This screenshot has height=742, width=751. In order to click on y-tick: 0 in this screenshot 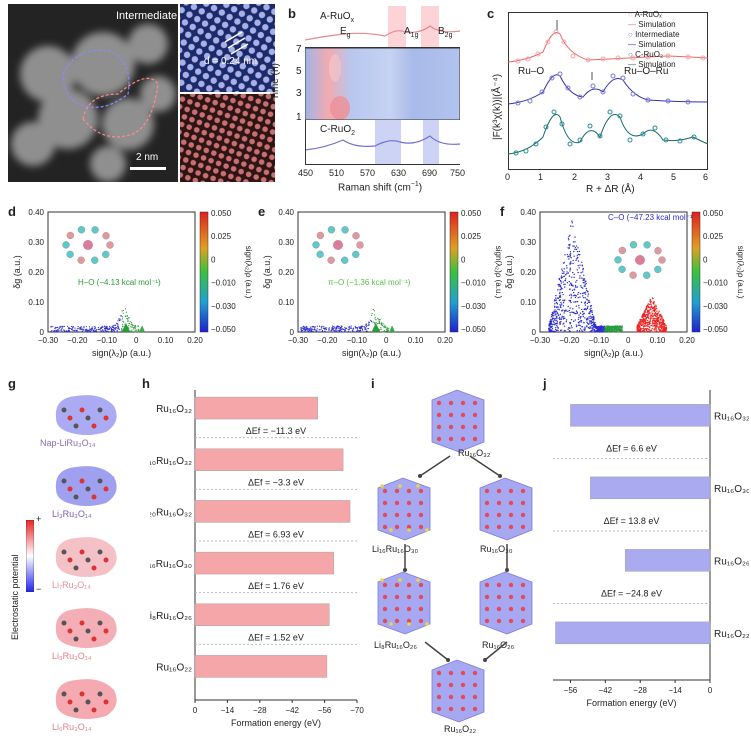, I will do `click(292, 332)`.